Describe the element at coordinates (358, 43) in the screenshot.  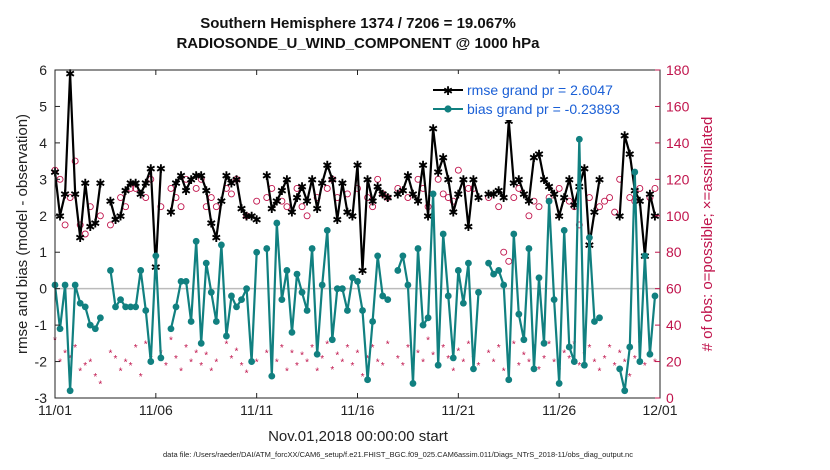
I see `chart-subtitle: RADIOSONDE_U_WIND_COMPONENT @ 1000 hPa` at that location.